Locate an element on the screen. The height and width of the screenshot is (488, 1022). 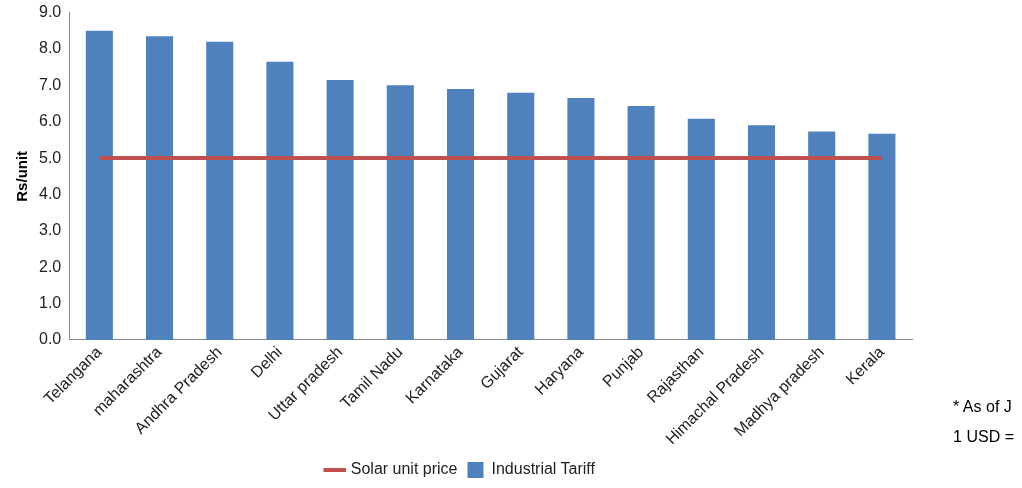
y-tick-label: 2.0 is located at coordinates (50, 266).